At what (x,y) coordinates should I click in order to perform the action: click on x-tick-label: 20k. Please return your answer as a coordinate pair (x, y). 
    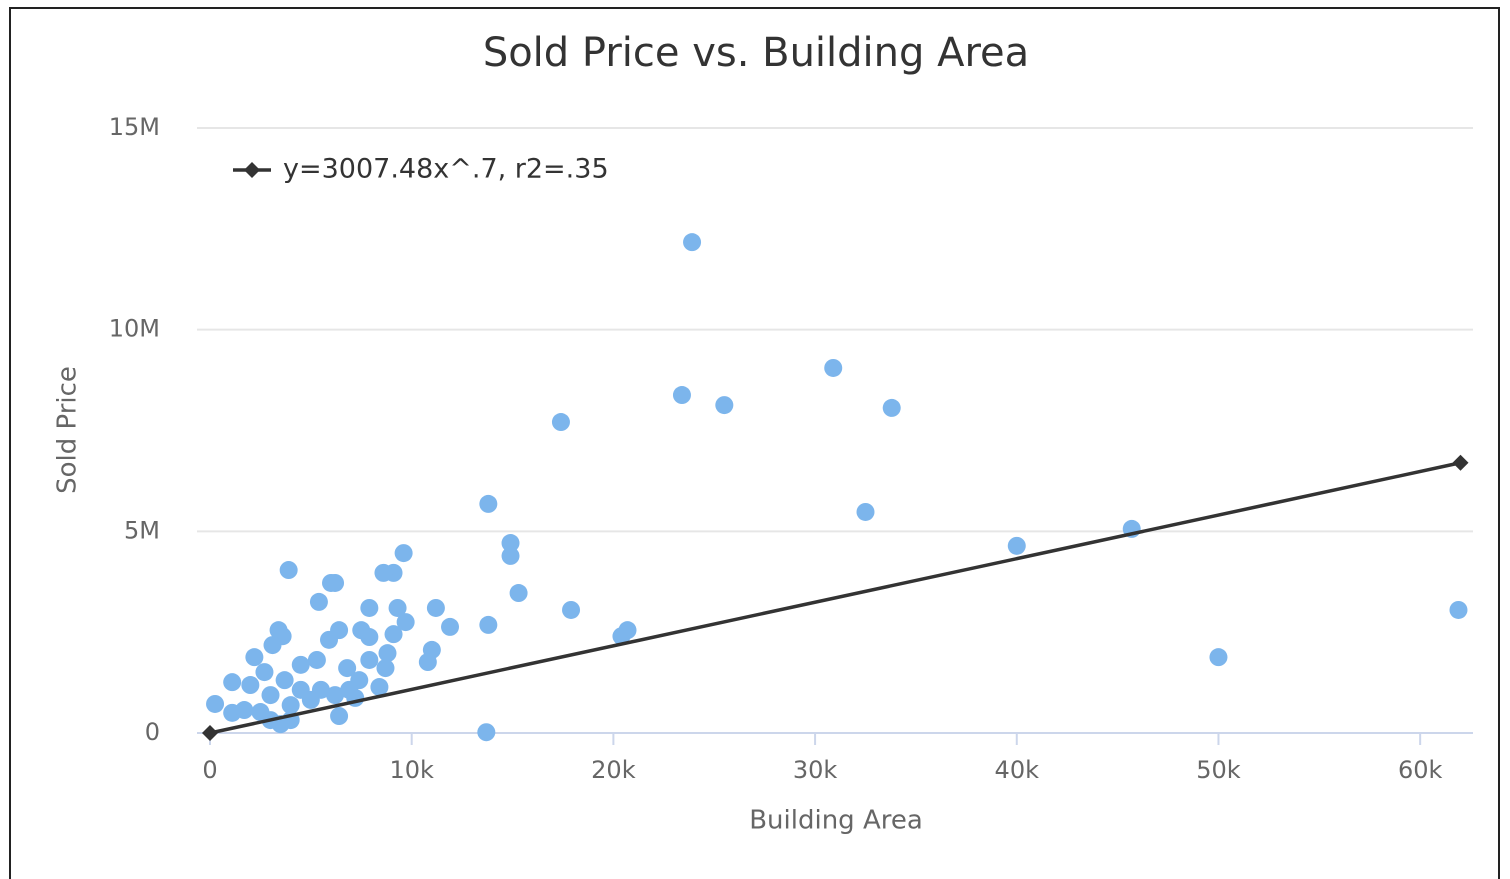
    Looking at the image, I should click on (613, 770).